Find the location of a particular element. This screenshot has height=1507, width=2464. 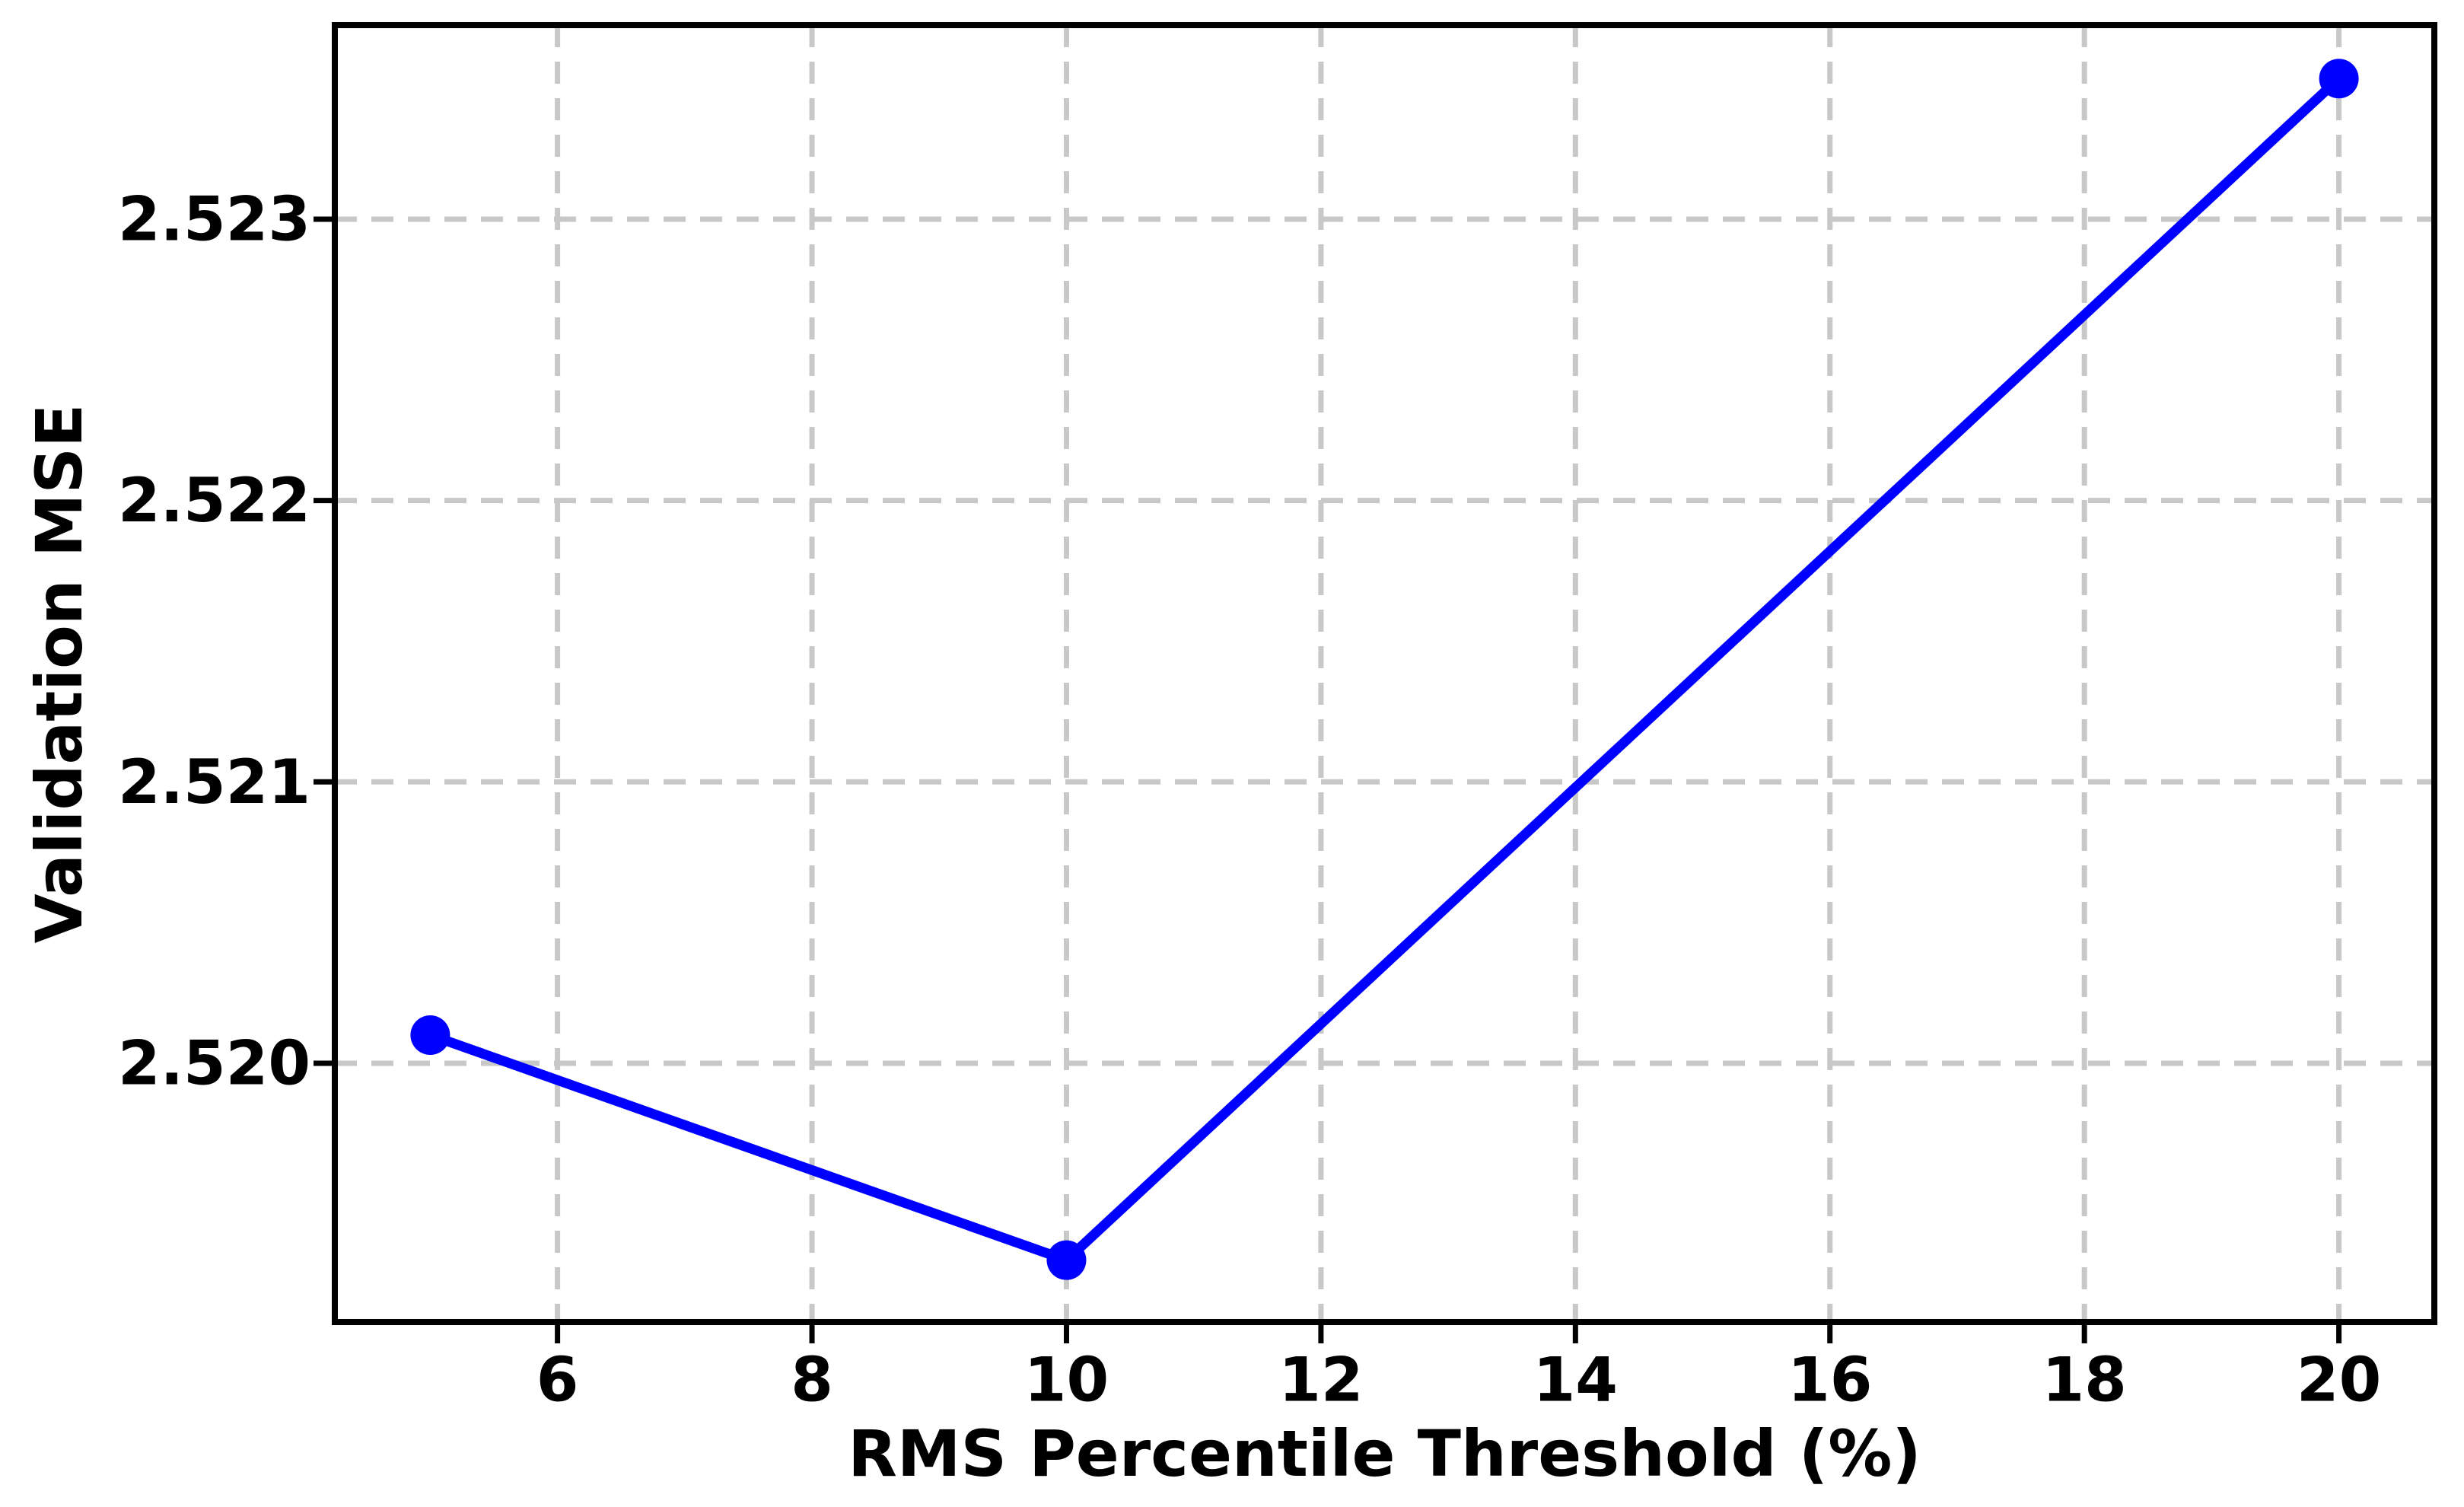

x-tick-label: 16 is located at coordinates (1830, 1380).